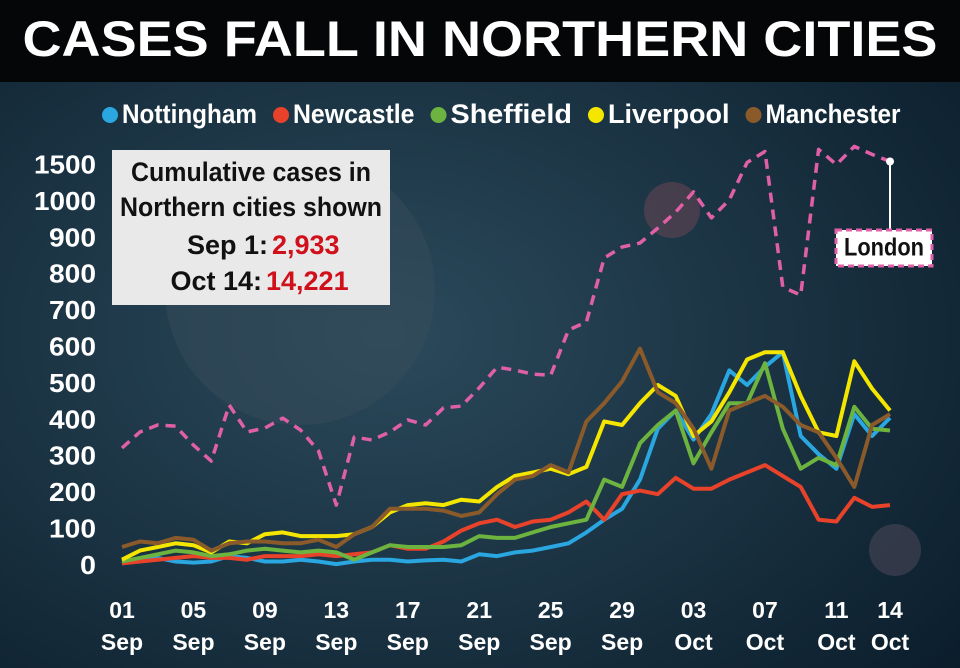 This screenshot has height=668, width=960. What do you see at coordinates (227, 245) in the screenshot?
I see `annotation-date: Sep 1:` at bounding box center [227, 245].